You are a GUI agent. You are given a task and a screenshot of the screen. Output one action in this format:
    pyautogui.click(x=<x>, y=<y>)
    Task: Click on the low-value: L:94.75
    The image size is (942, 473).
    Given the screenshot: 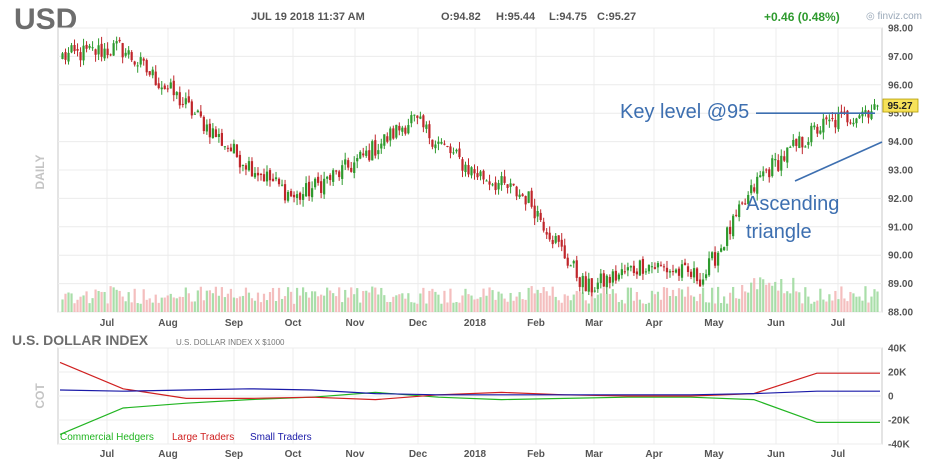 What is the action you would take?
    pyautogui.click(x=568, y=17)
    